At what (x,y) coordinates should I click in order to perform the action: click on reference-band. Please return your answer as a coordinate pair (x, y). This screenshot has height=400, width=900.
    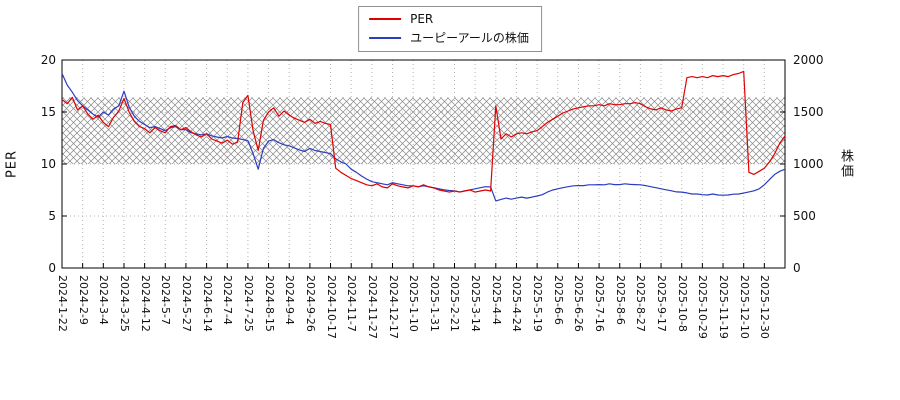
    Looking at the image, I should click on (423, 130).